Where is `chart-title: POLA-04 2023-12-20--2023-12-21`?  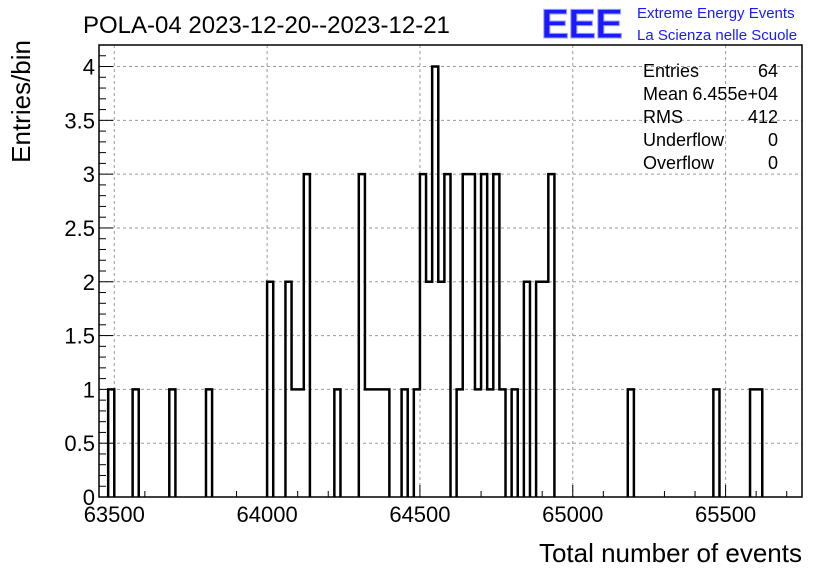
chart-title: POLA-04 2023-12-20--2023-12-21 is located at coordinates (266, 25).